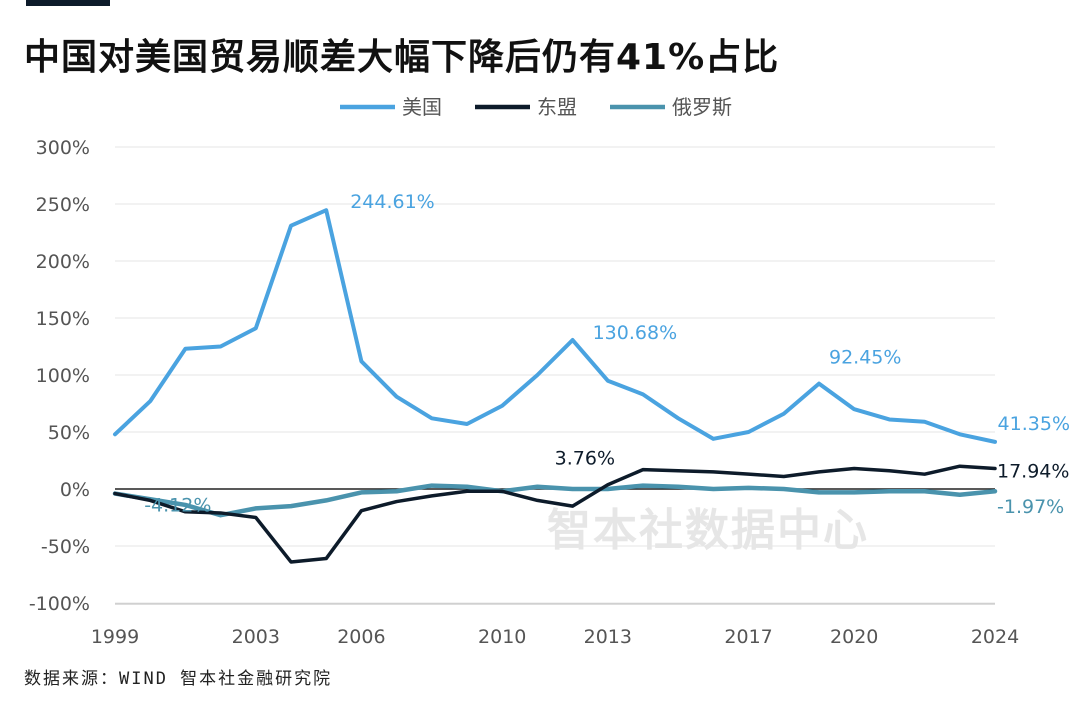 Image resolution: width=1080 pixels, height=707 pixels. I want to click on x-tick-label: 2013, so click(608, 637).